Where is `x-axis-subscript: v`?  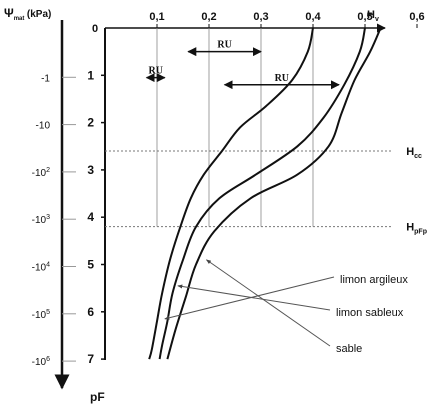
x-axis-subscript: v is located at coordinates (377, 19).